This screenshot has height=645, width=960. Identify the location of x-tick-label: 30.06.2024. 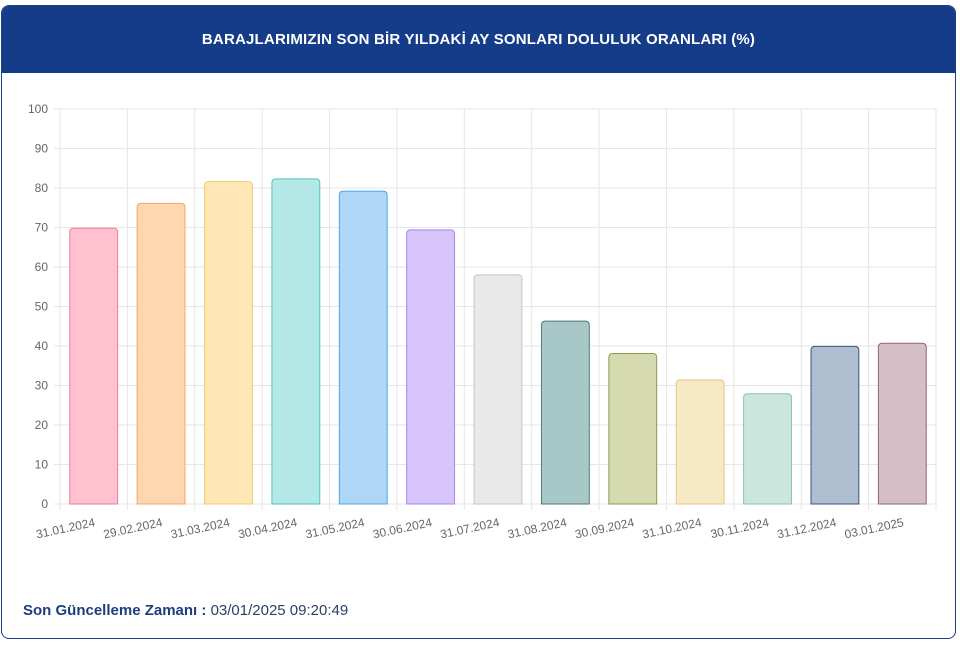
(403, 528).